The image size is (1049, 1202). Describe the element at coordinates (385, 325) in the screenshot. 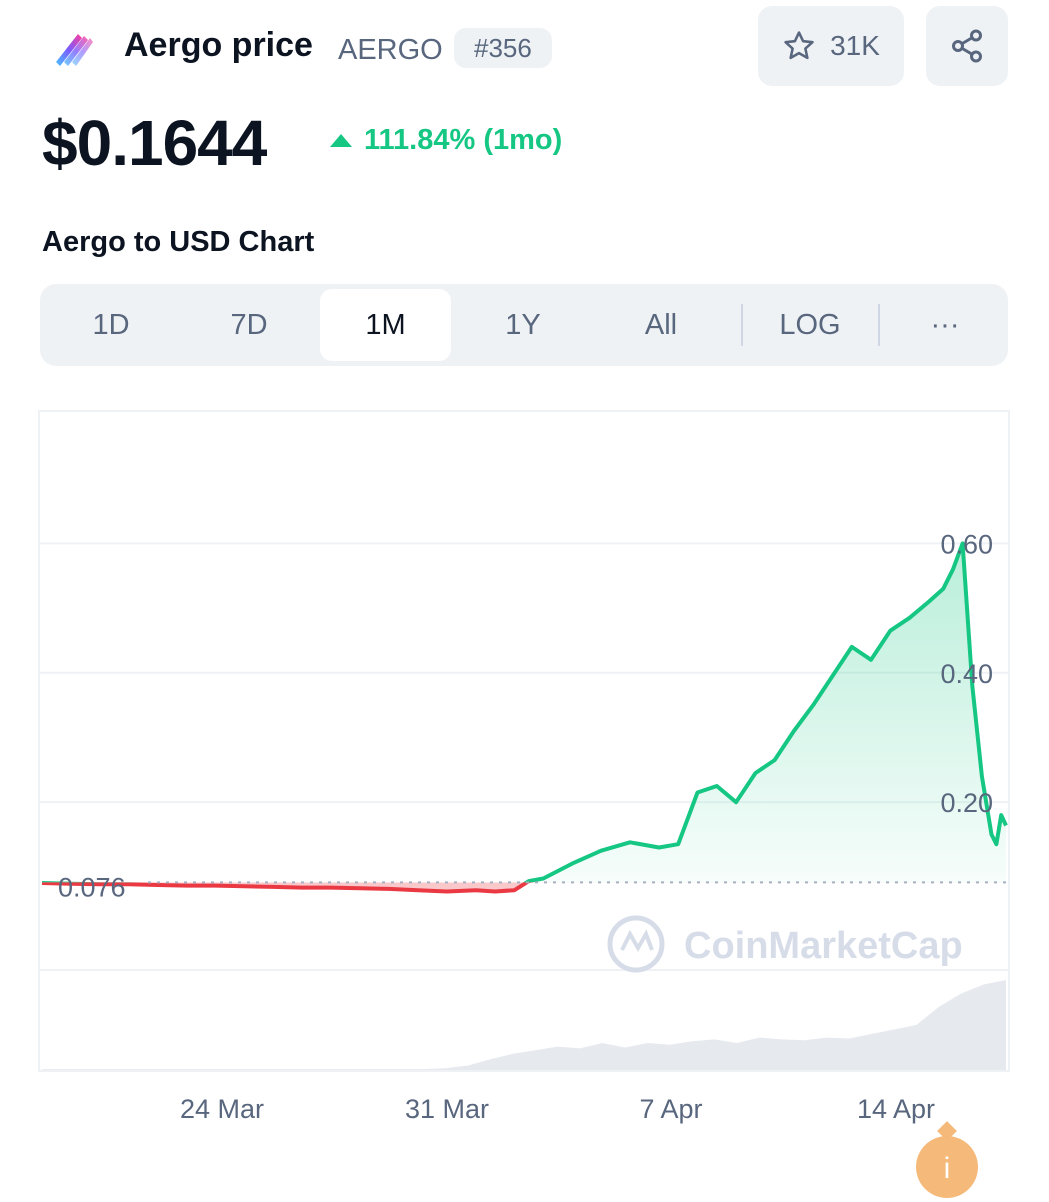

I see `tab-1m: 1M` at that location.